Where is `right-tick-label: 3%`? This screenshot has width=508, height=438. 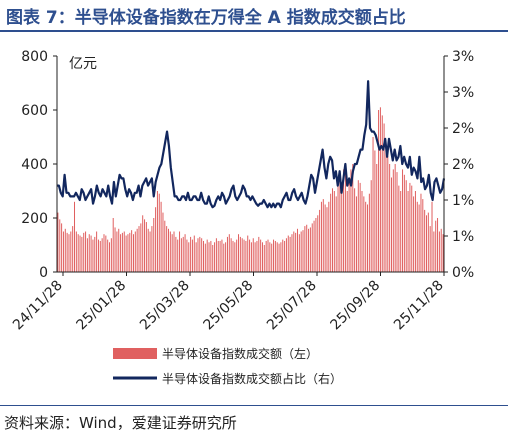
right-tick-label: 3% is located at coordinates (463, 93).